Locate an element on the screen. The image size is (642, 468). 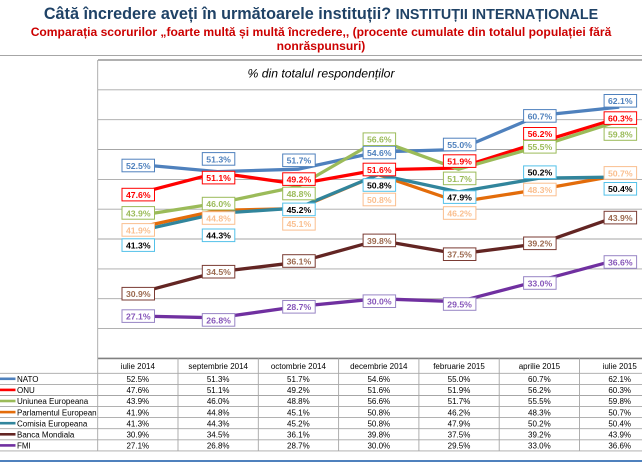
svg-text: 50.4% is located at coordinates (620, 189).